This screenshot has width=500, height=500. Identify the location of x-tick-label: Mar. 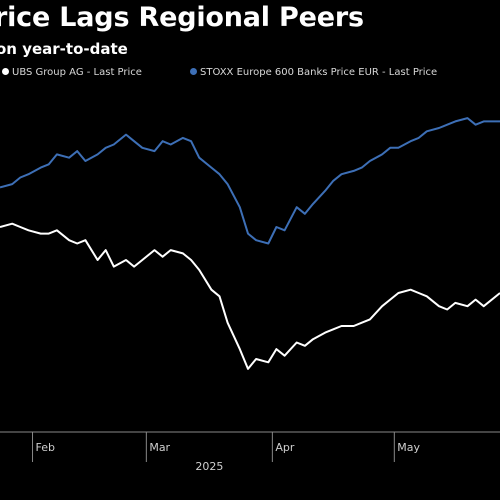
(159, 447).